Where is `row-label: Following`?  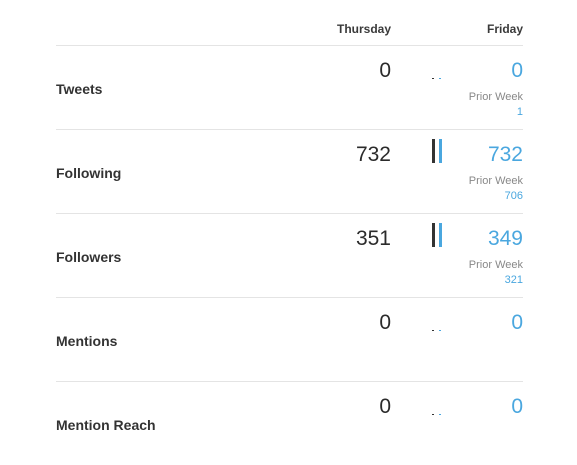
row-label: Following is located at coordinates (89, 173).